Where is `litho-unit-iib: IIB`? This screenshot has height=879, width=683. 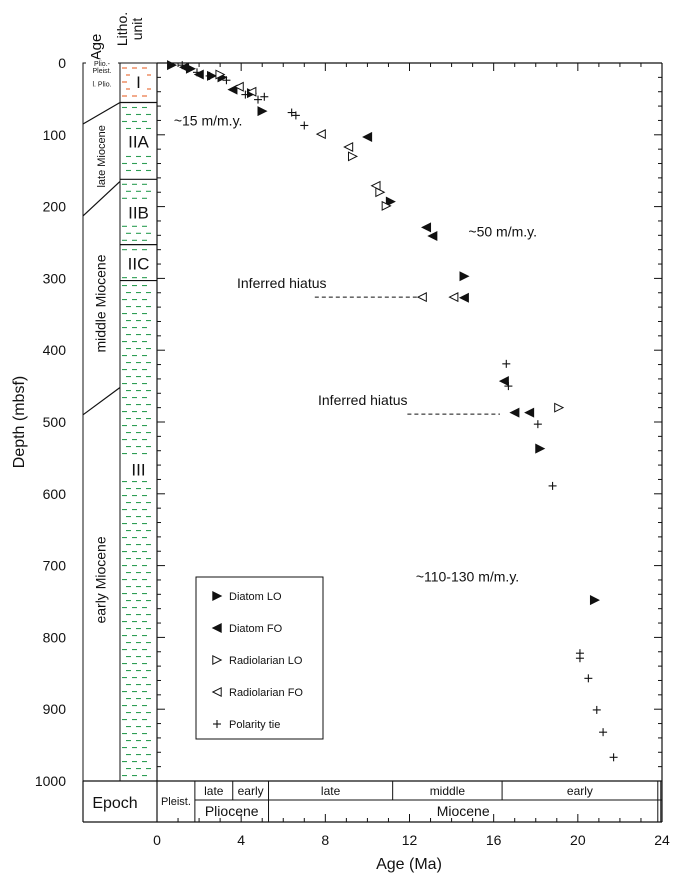 litho-unit-iib: IIB is located at coordinates (138, 212).